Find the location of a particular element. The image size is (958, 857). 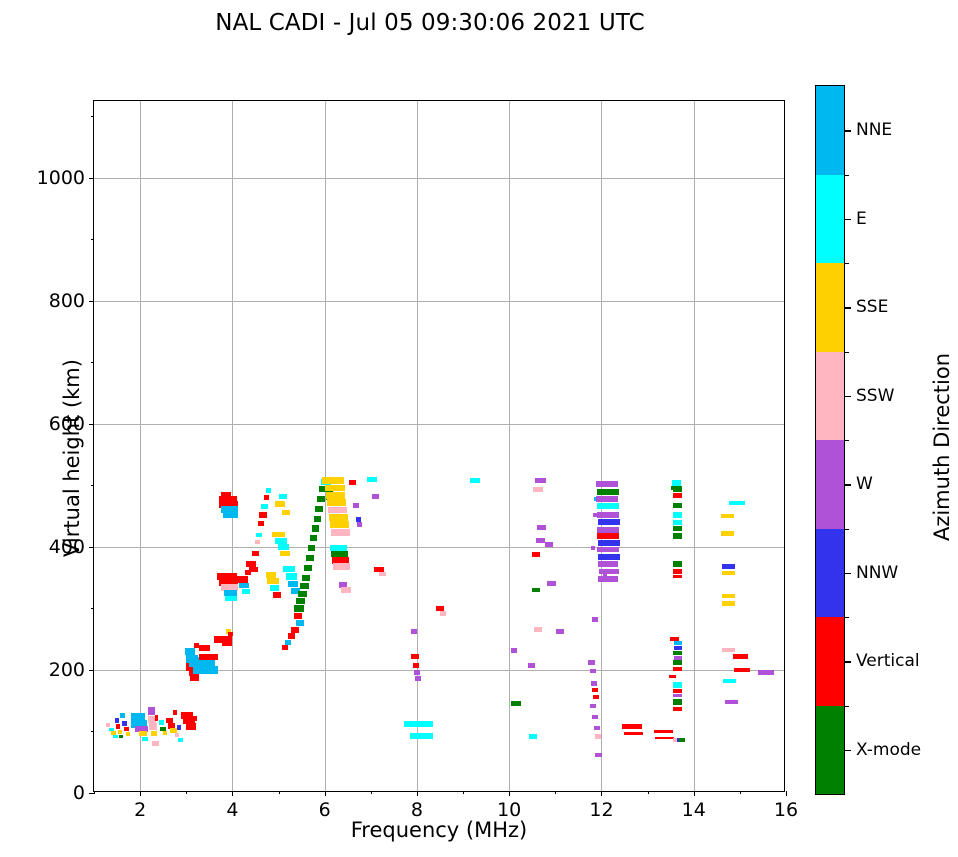

colorbar-segment-x-mode is located at coordinates (830, 749).